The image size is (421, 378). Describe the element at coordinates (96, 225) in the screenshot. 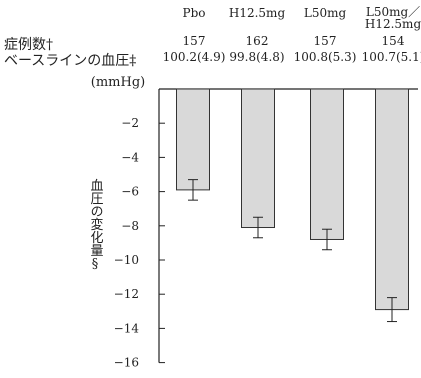

I see `y-axis-title: 血圧の変化量§` at that location.